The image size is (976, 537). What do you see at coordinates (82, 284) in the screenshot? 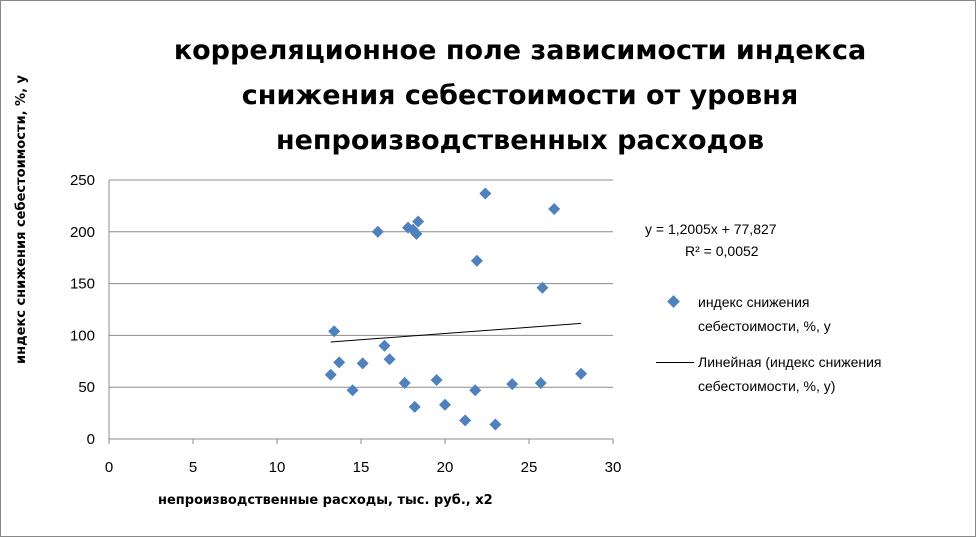
I see `y-tick-label: 150` at bounding box center [82, 284].